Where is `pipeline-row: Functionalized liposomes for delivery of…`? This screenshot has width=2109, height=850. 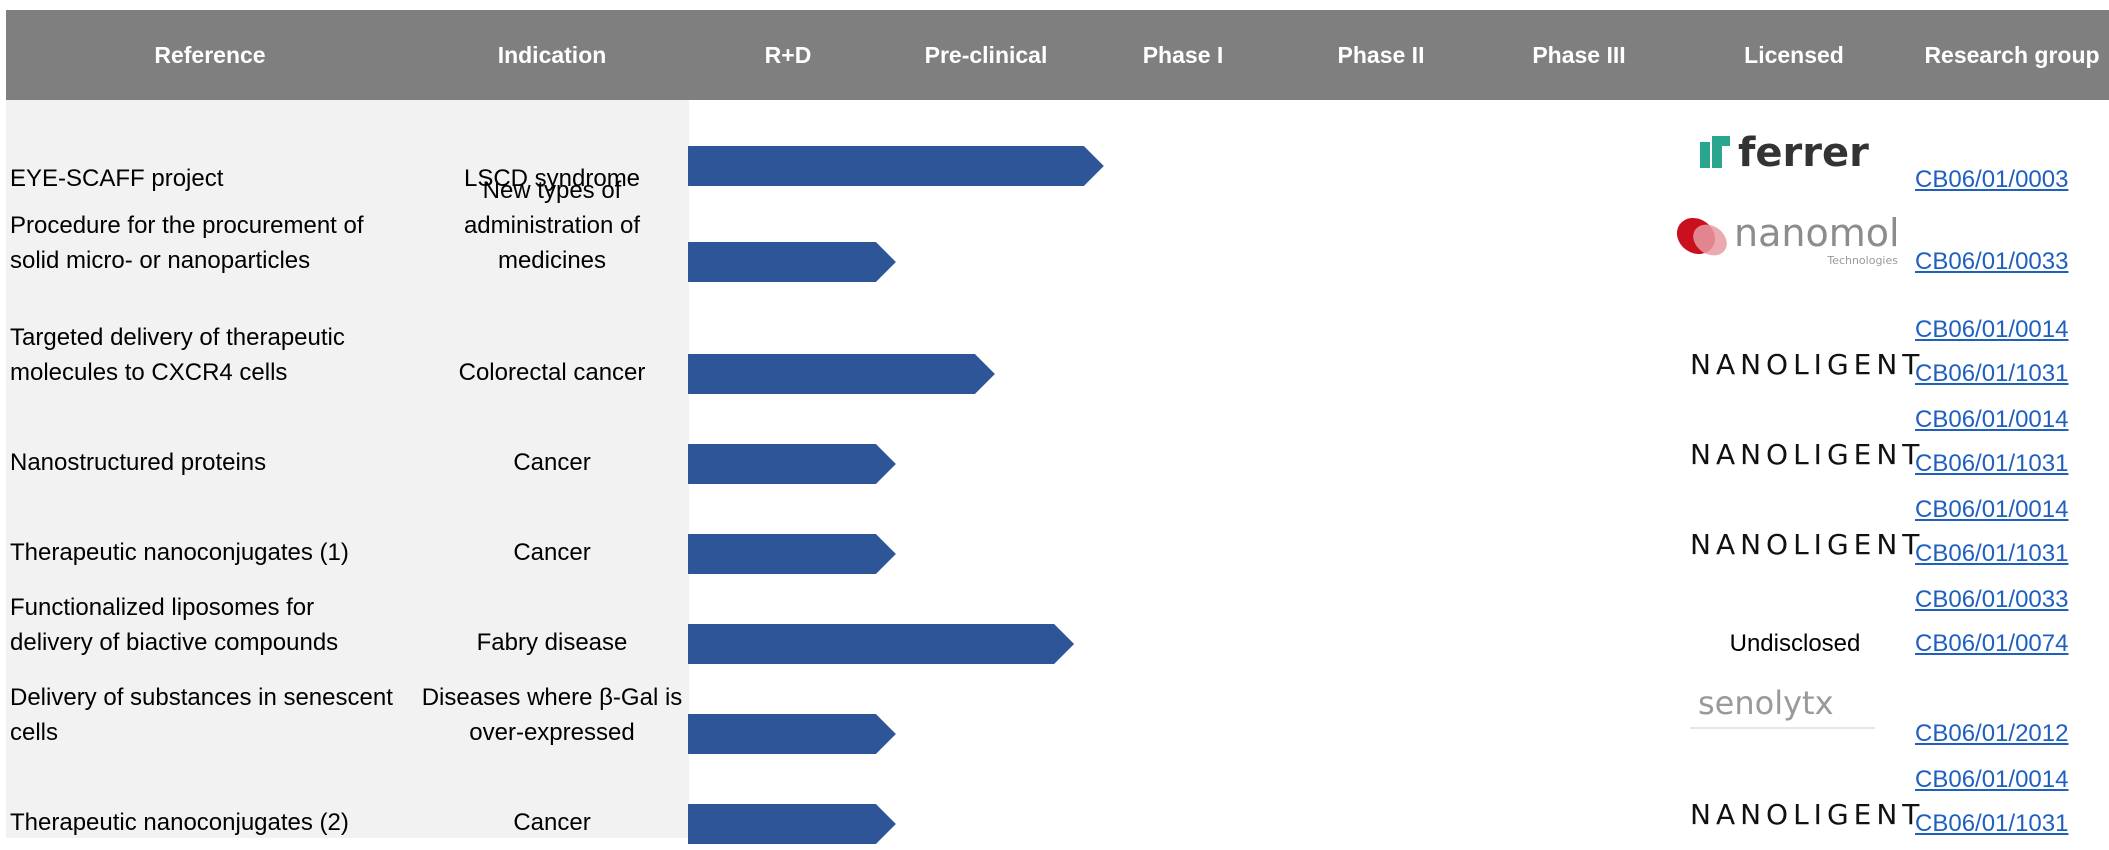 pipeline-row: Functionalized liposomes for delivery of… is located at coordinates (1054, 626).